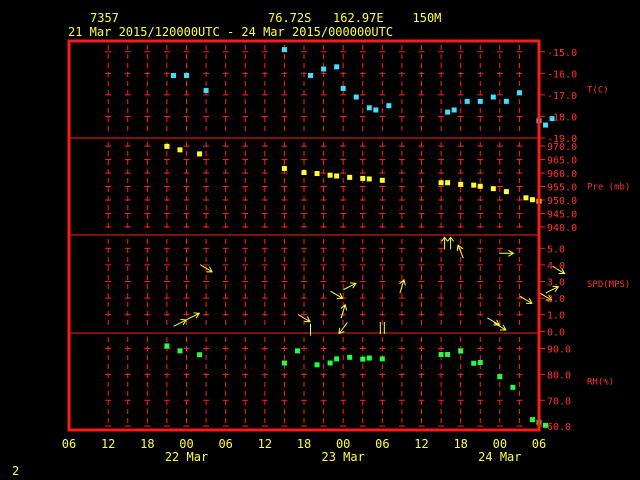 The image size is (640, 480). Describe the element at coordinates (562, 53) in the screenshot. I see `y-tick-label: -15.0` at that location.